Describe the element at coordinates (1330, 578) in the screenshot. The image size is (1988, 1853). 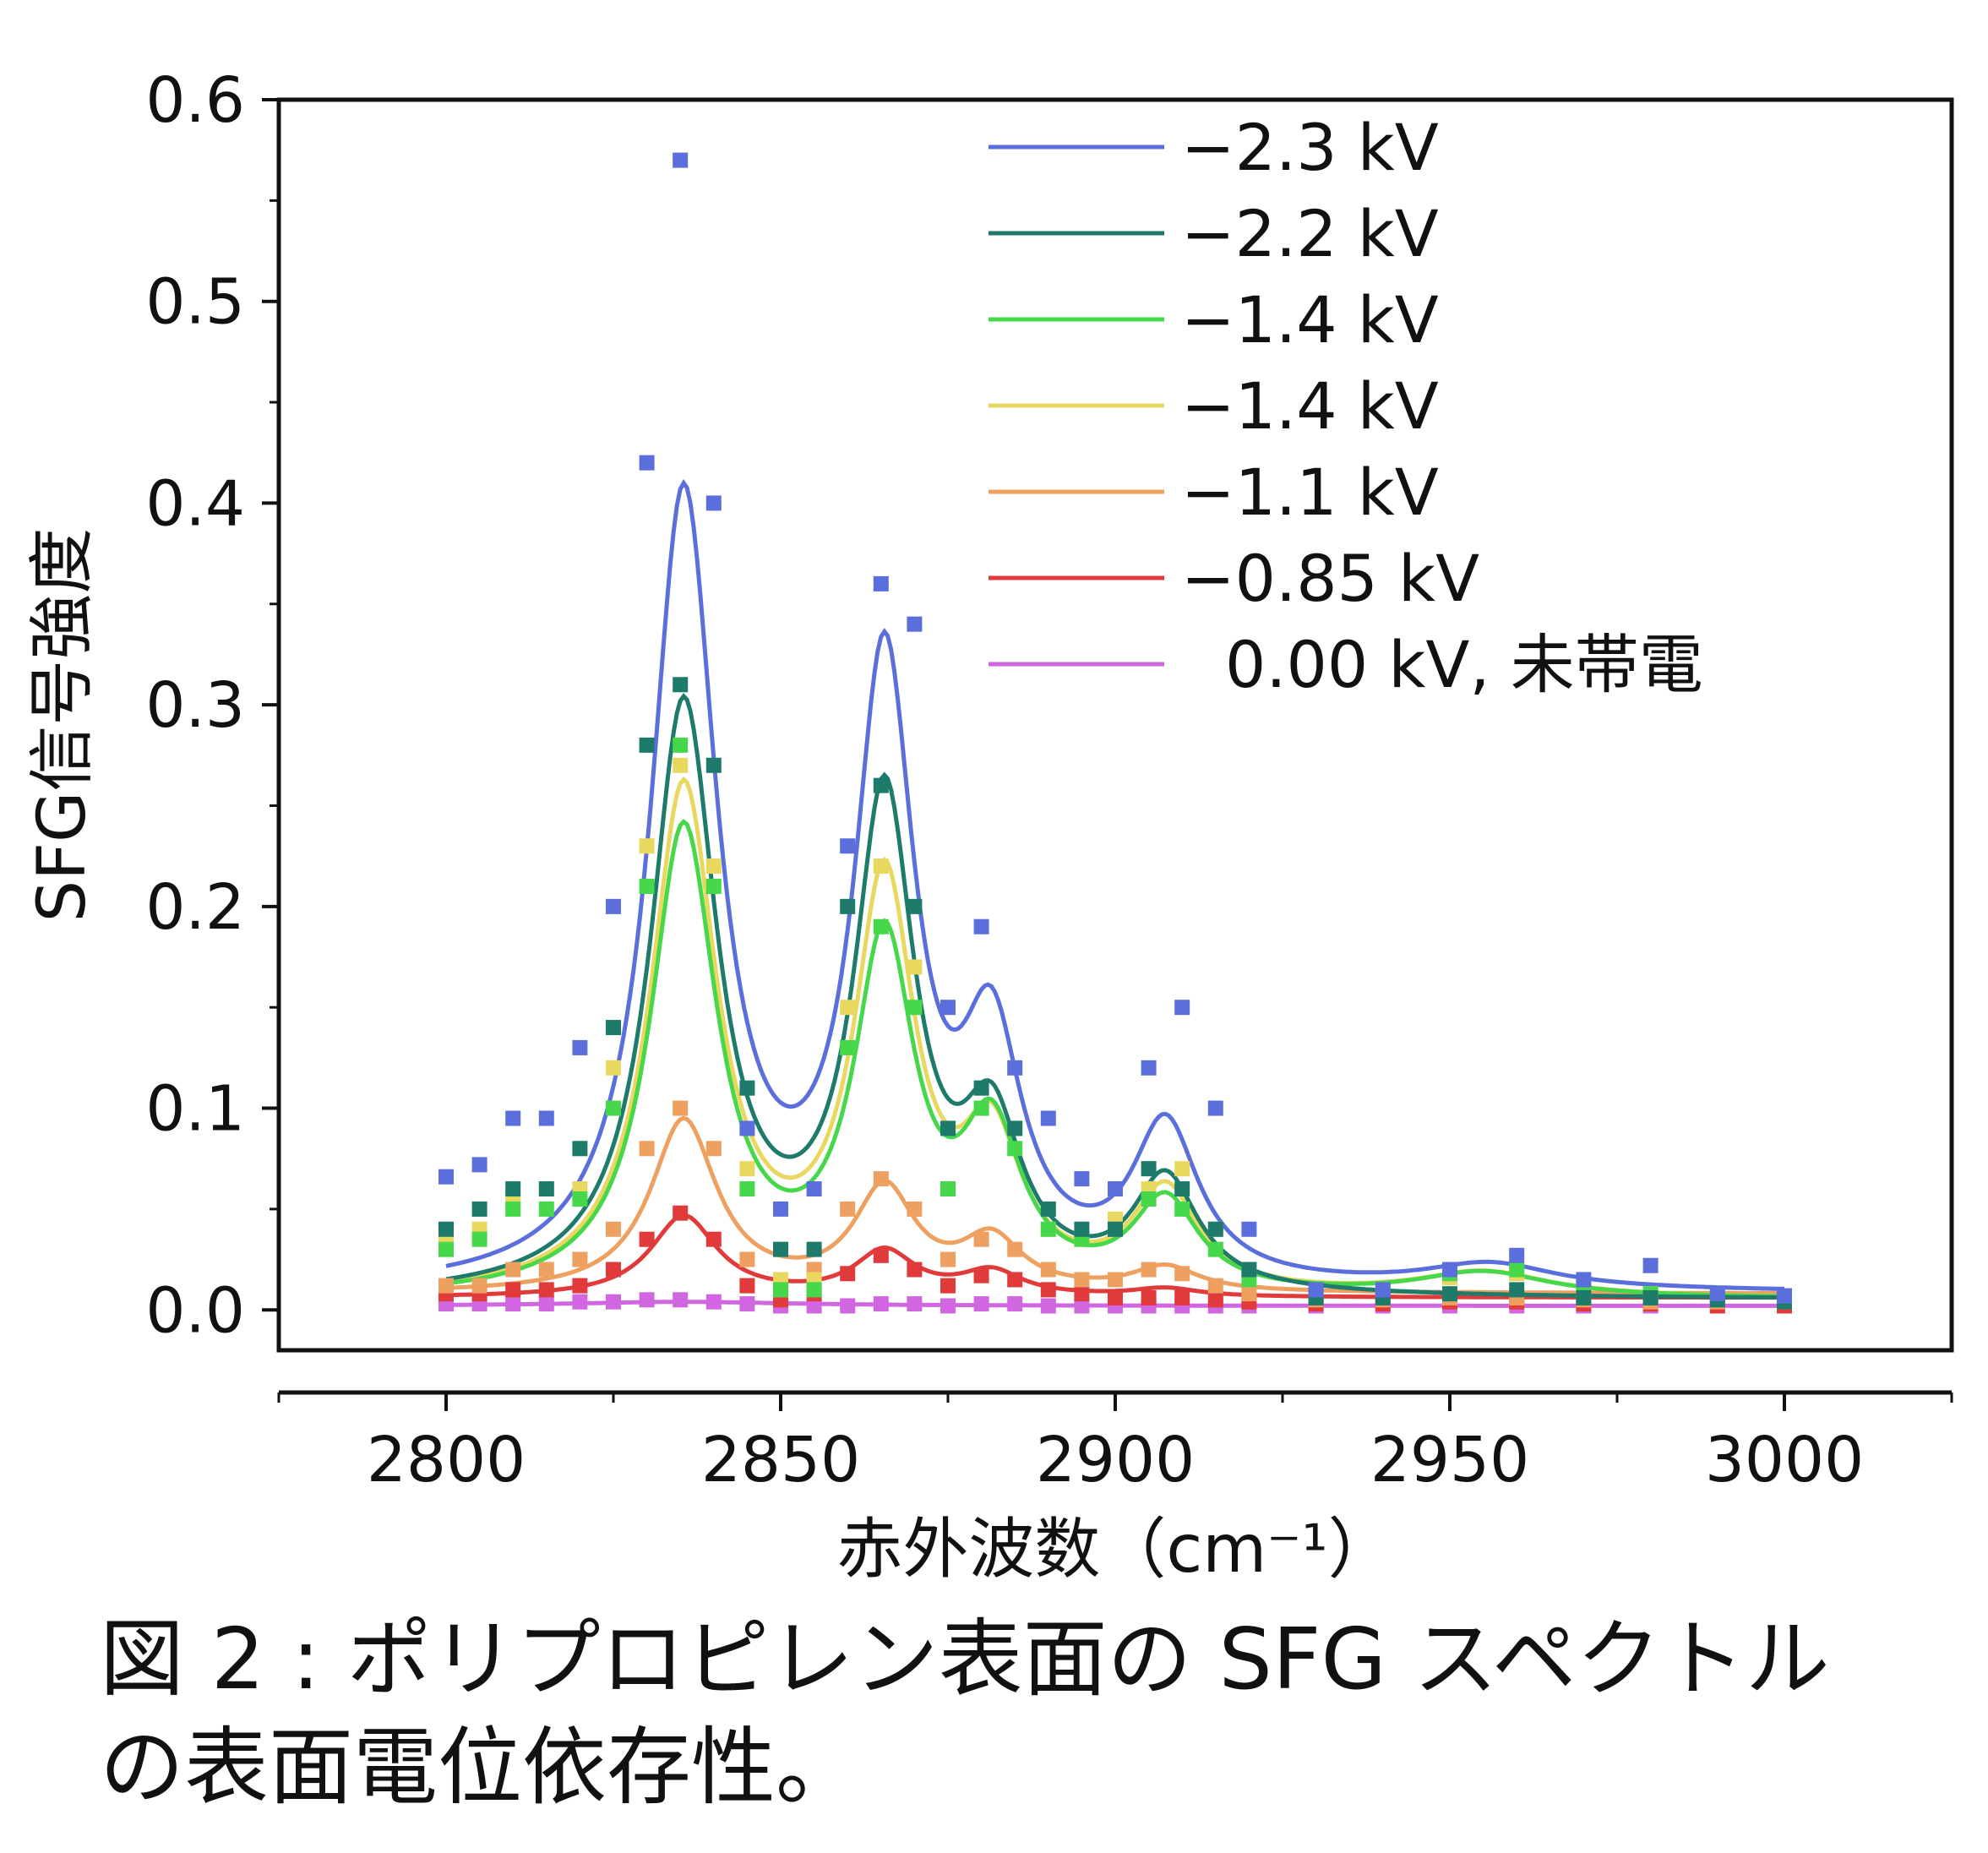
I see `legend-label-5: −0.85 kV` at that location.